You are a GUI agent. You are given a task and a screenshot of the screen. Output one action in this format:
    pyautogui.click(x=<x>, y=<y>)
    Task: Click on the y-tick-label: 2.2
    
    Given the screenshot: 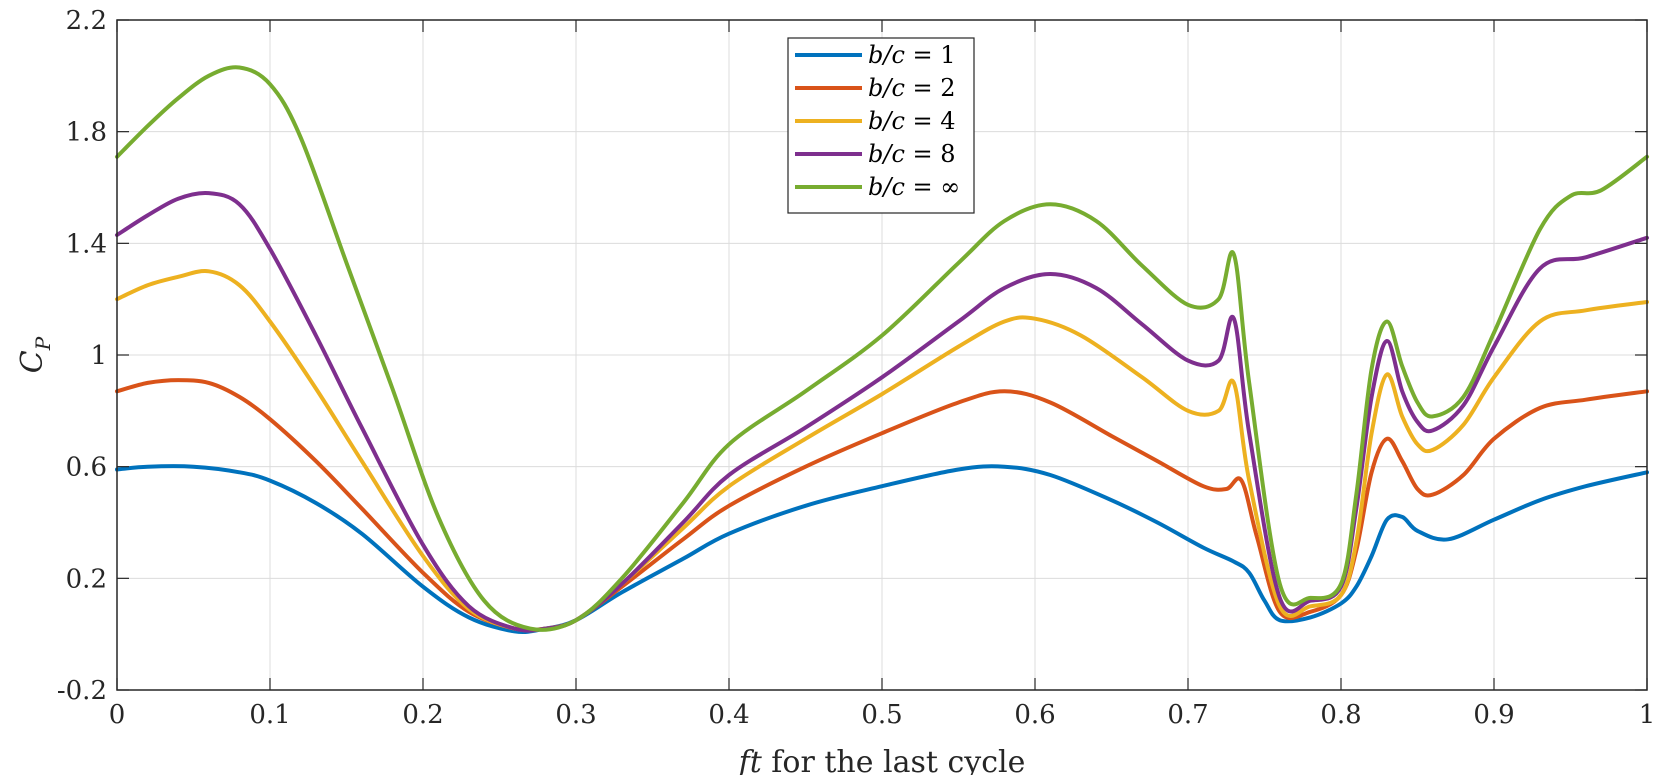 What is the action you would take?
    pyautogui.click(x=86, y=21)
    